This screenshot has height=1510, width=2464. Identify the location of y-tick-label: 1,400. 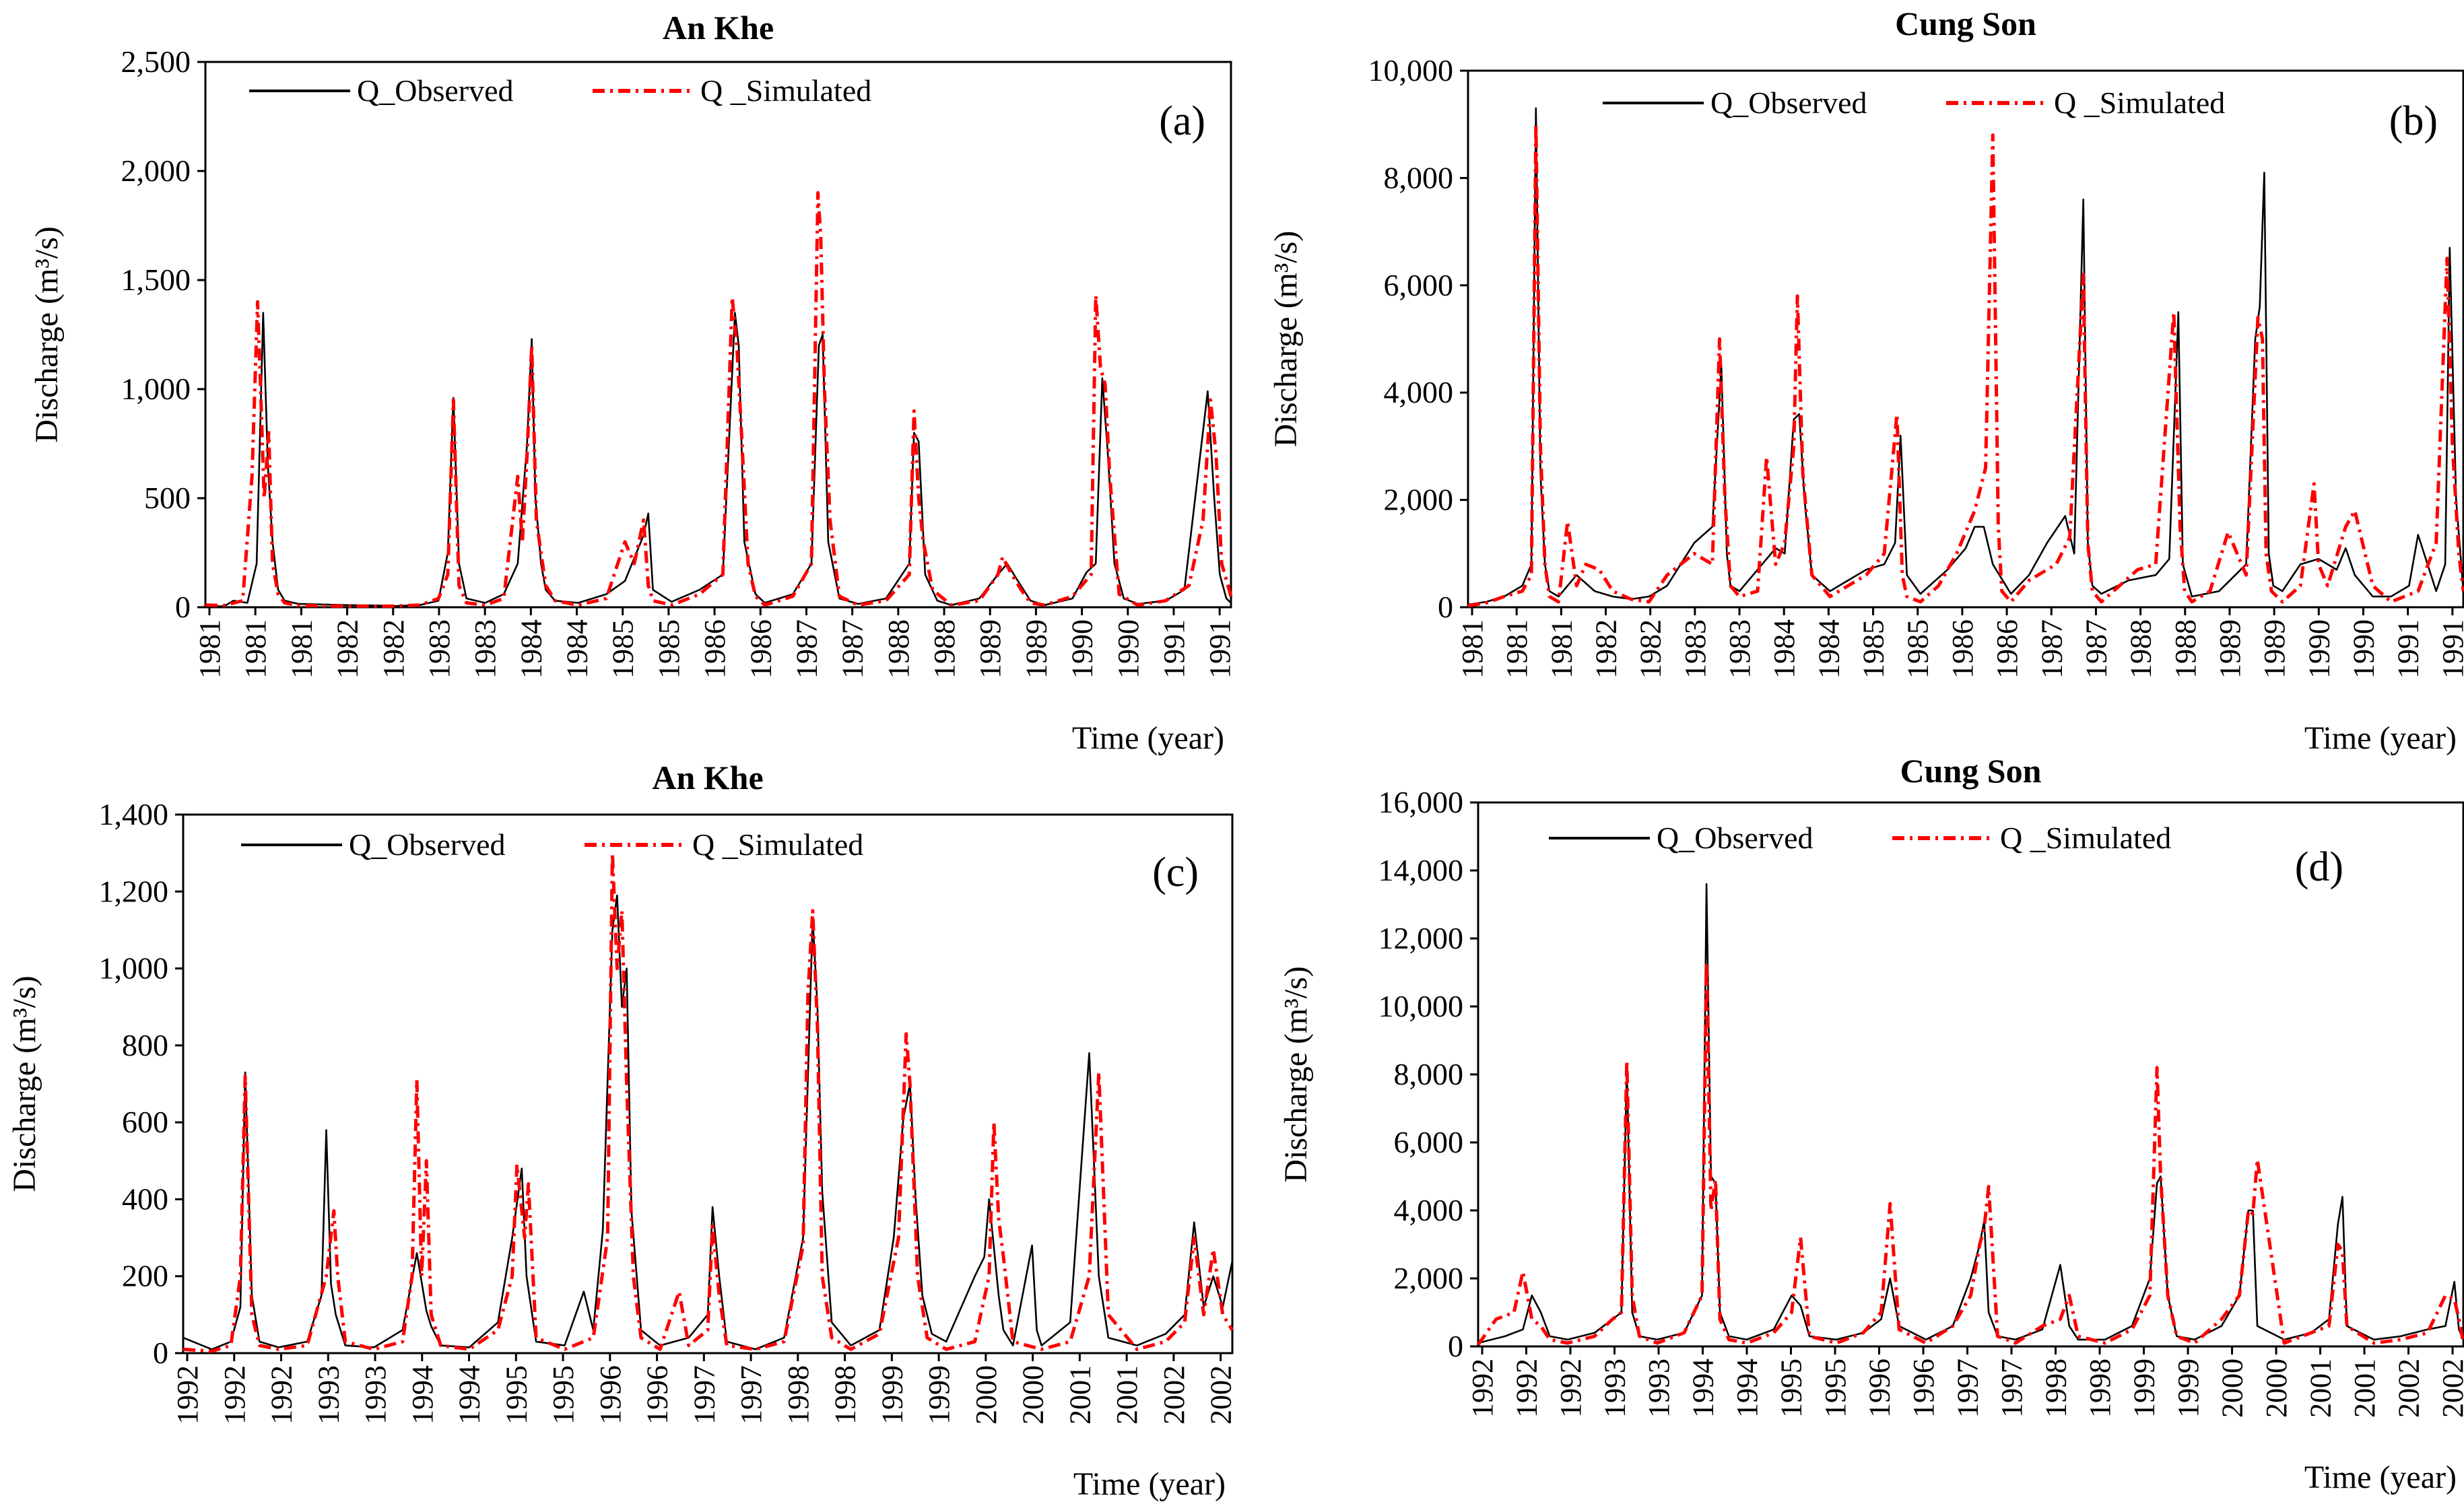
(134, 814).